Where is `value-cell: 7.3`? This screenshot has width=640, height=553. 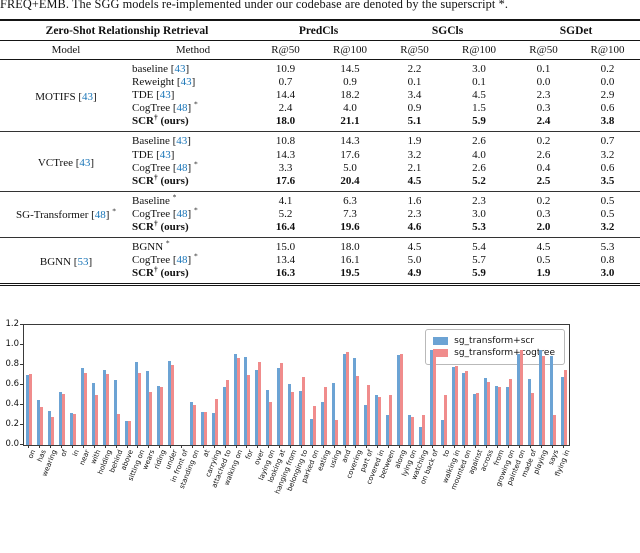 value-cell: 7.3 is located at coordinates (350, 213).